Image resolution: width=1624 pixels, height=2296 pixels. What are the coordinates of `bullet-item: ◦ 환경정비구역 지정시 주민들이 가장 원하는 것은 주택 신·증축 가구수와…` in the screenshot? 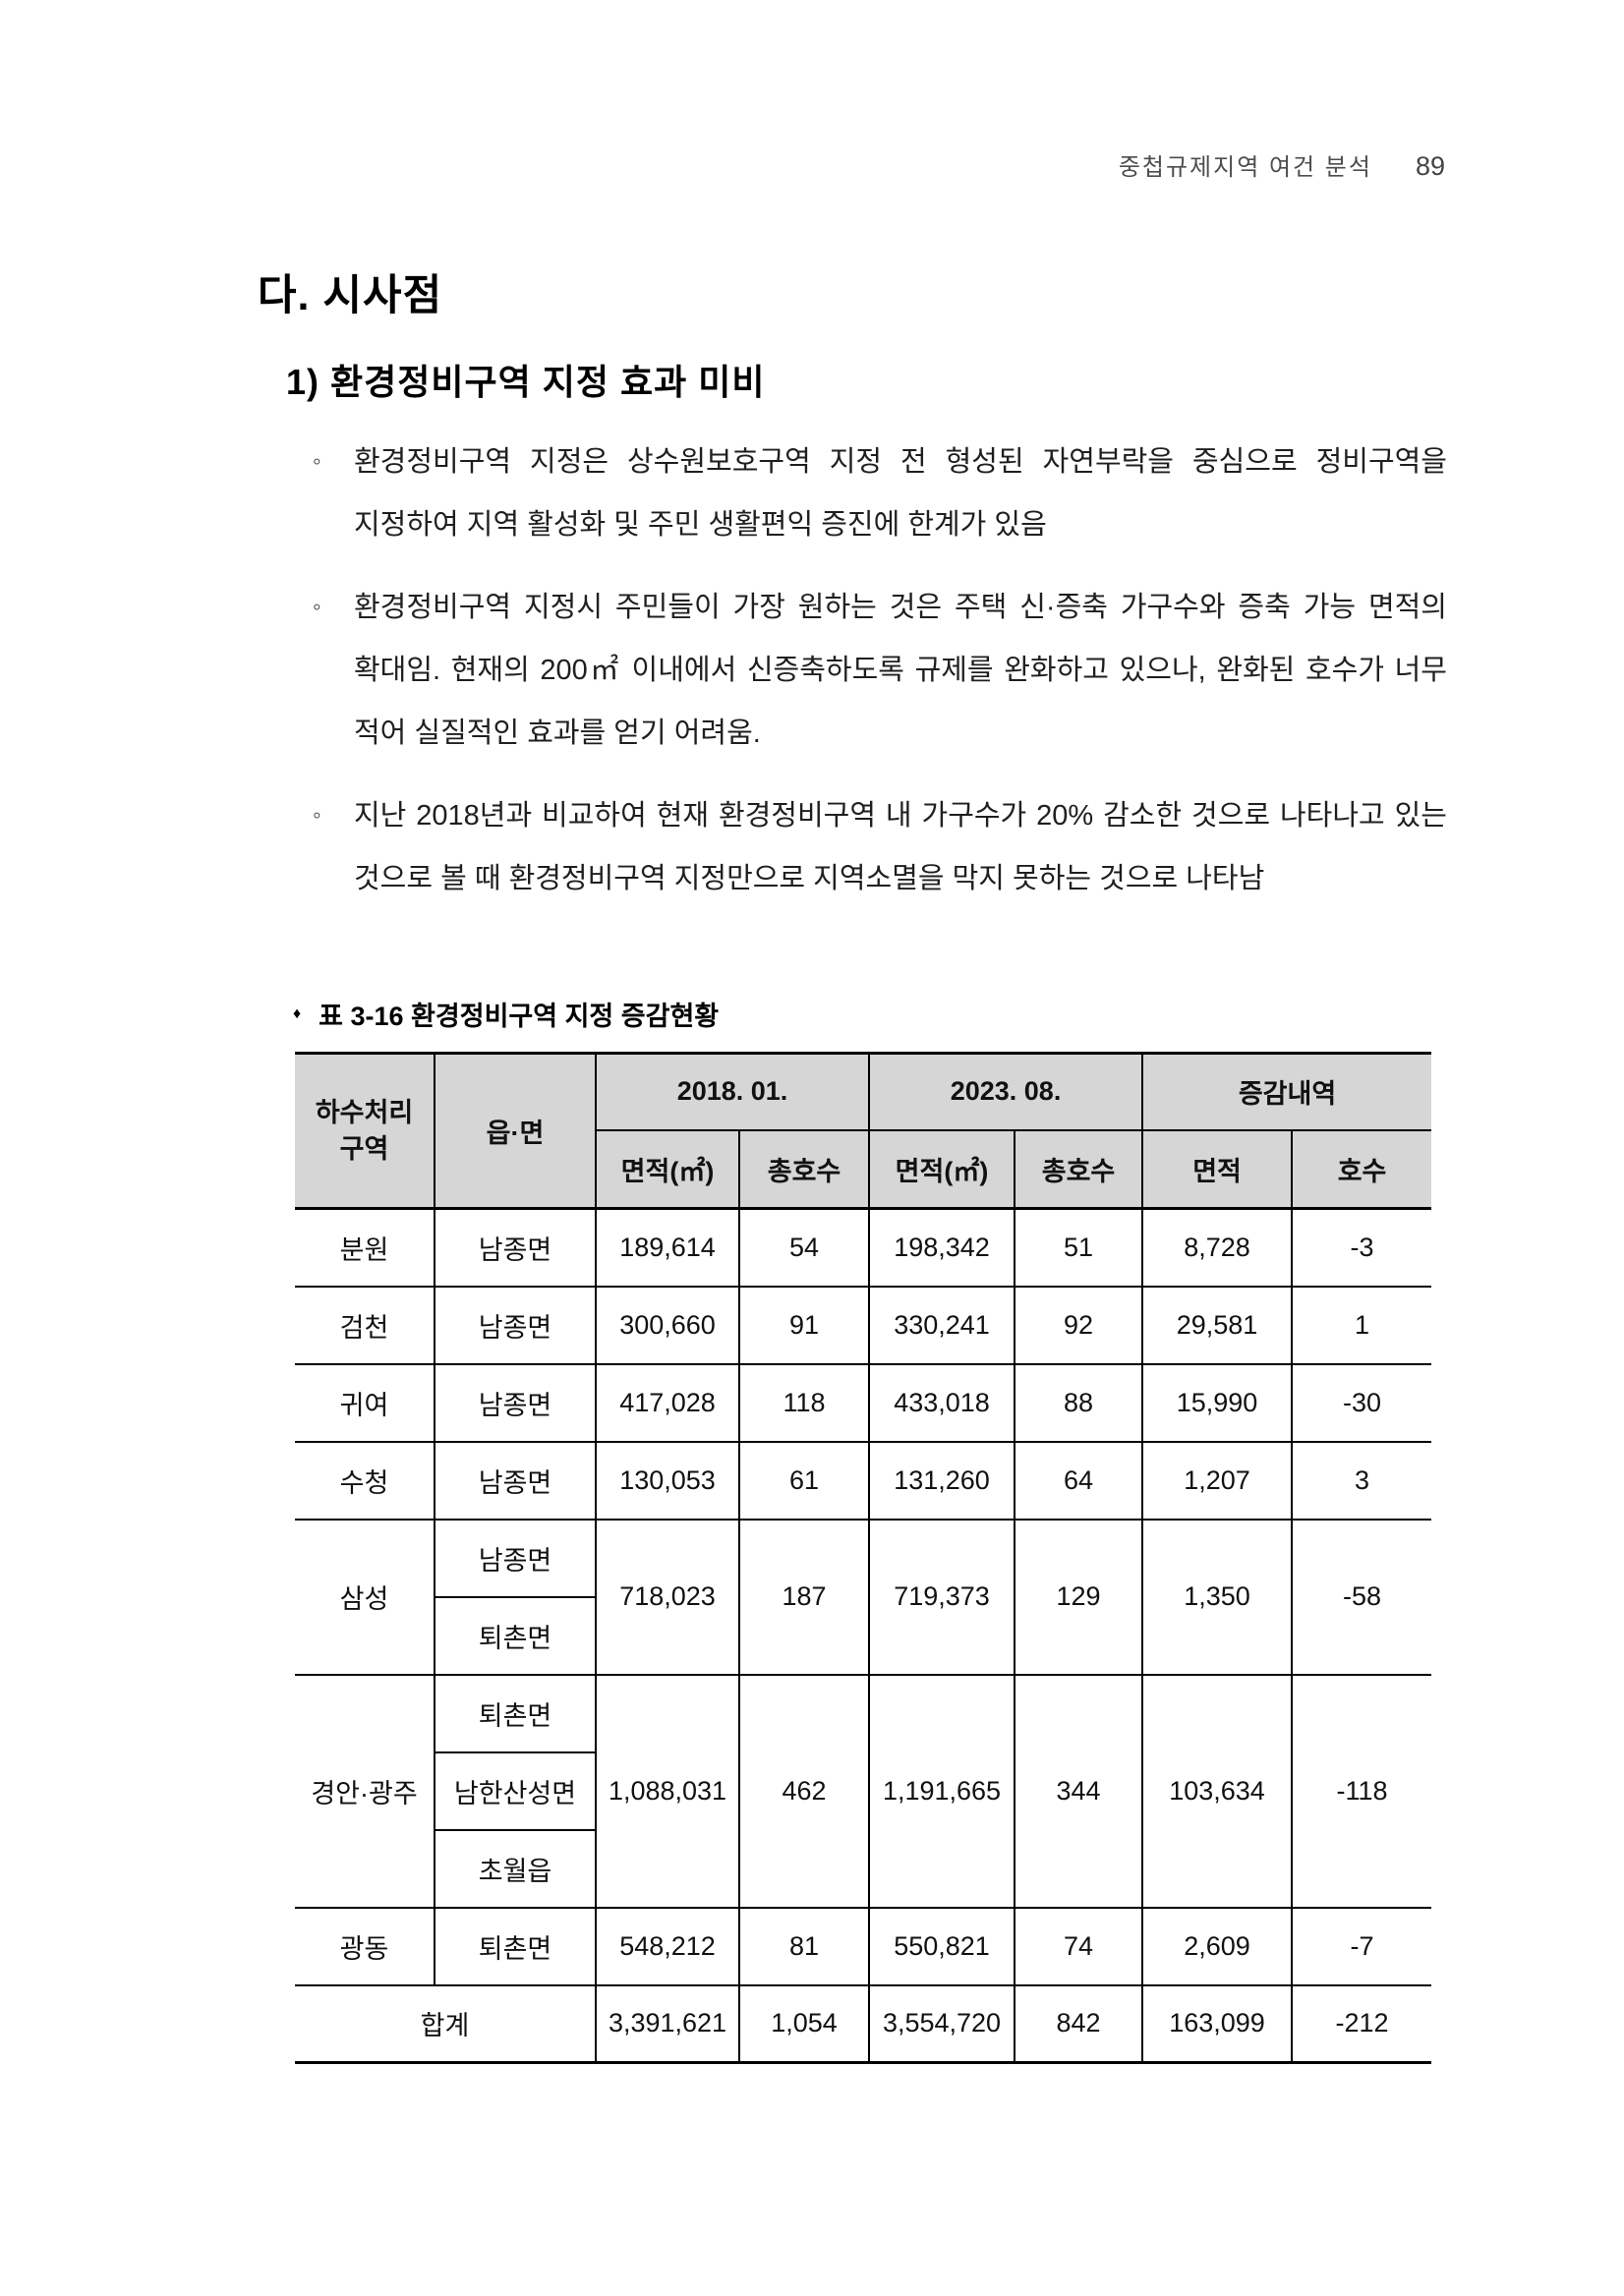 It's located at (880, 670).